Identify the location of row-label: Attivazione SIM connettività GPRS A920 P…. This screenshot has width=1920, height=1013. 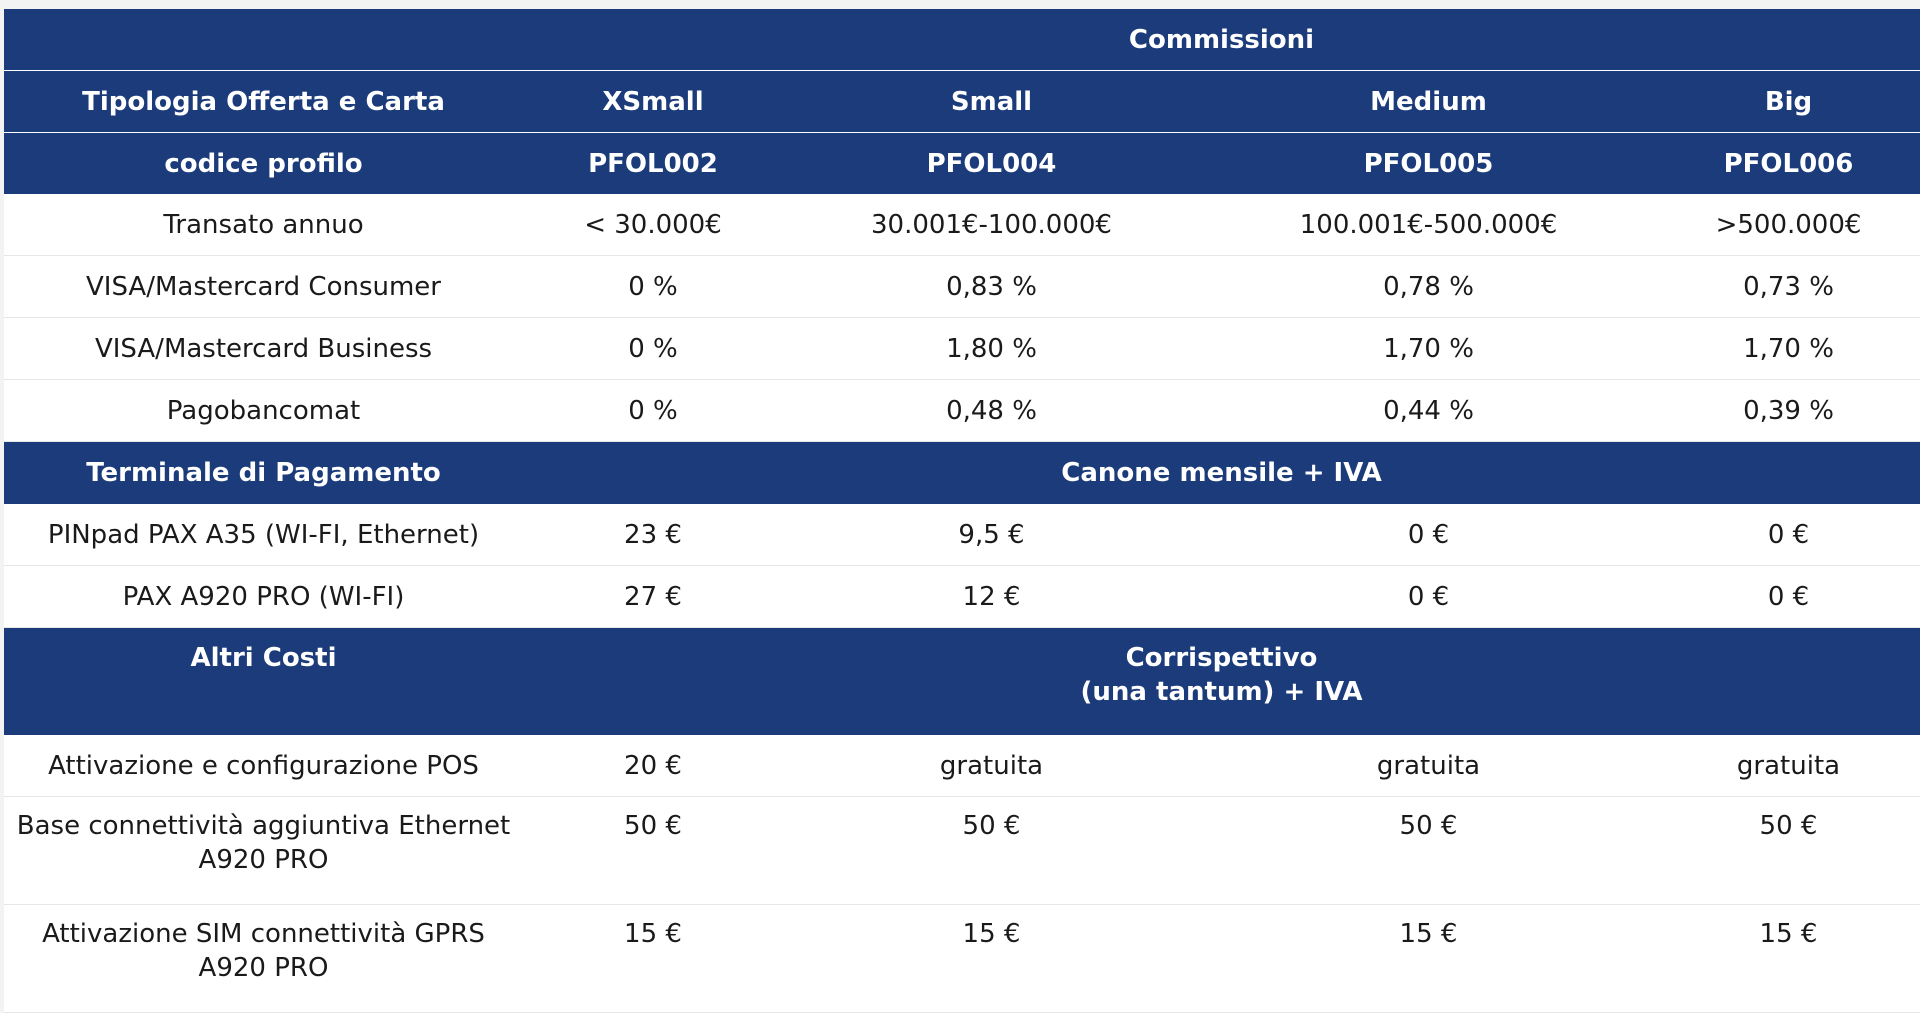
(263, 958).